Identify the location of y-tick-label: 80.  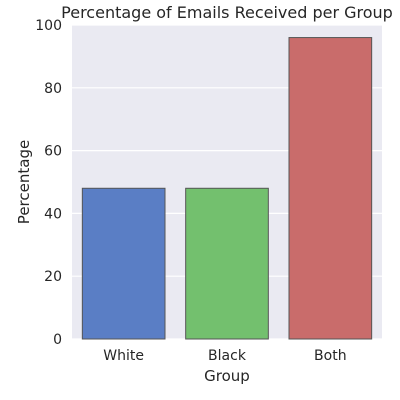
(53, 89).